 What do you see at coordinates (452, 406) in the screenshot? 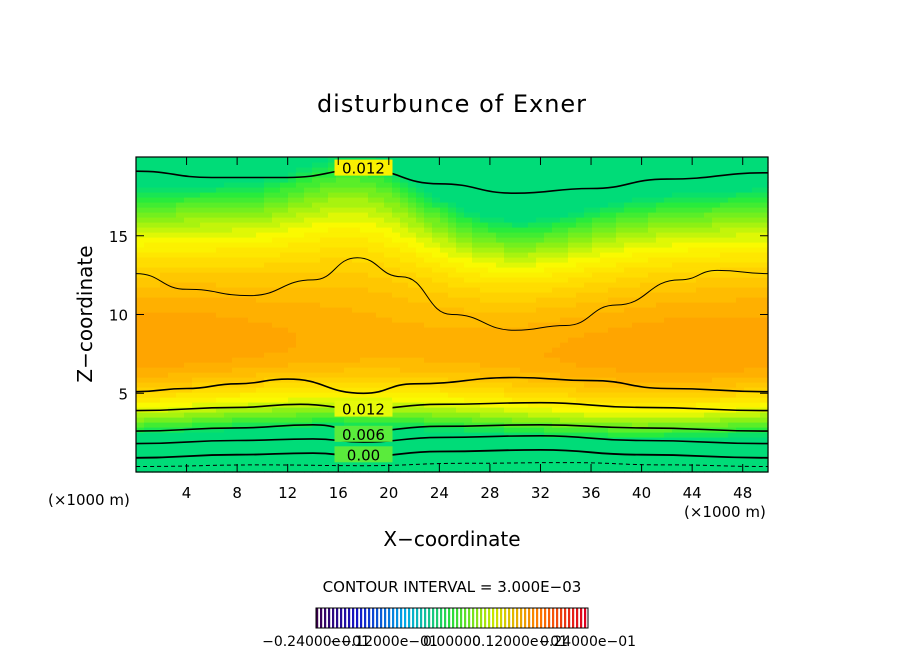
I see `contour-line` at bounding box center [452, 406].